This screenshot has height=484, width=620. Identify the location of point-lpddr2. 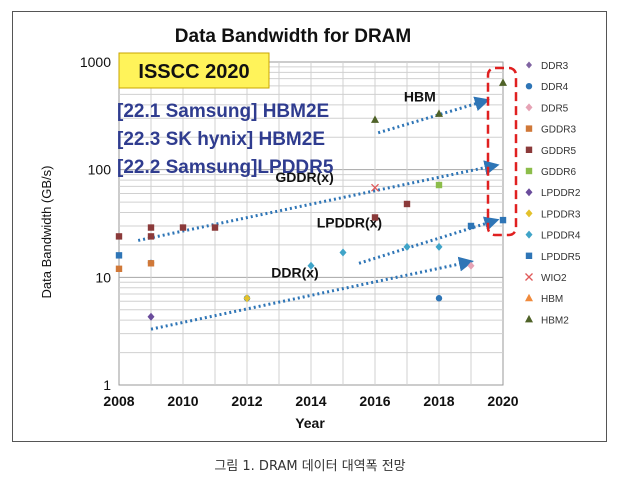
(151, 316).